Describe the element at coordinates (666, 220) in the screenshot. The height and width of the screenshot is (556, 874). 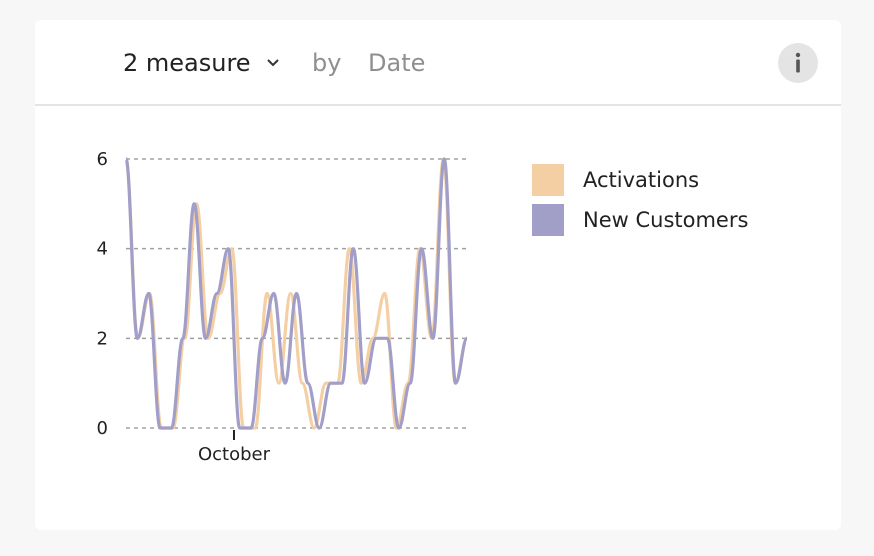
I see `legend-label-new-customers: New Customers` at that location.